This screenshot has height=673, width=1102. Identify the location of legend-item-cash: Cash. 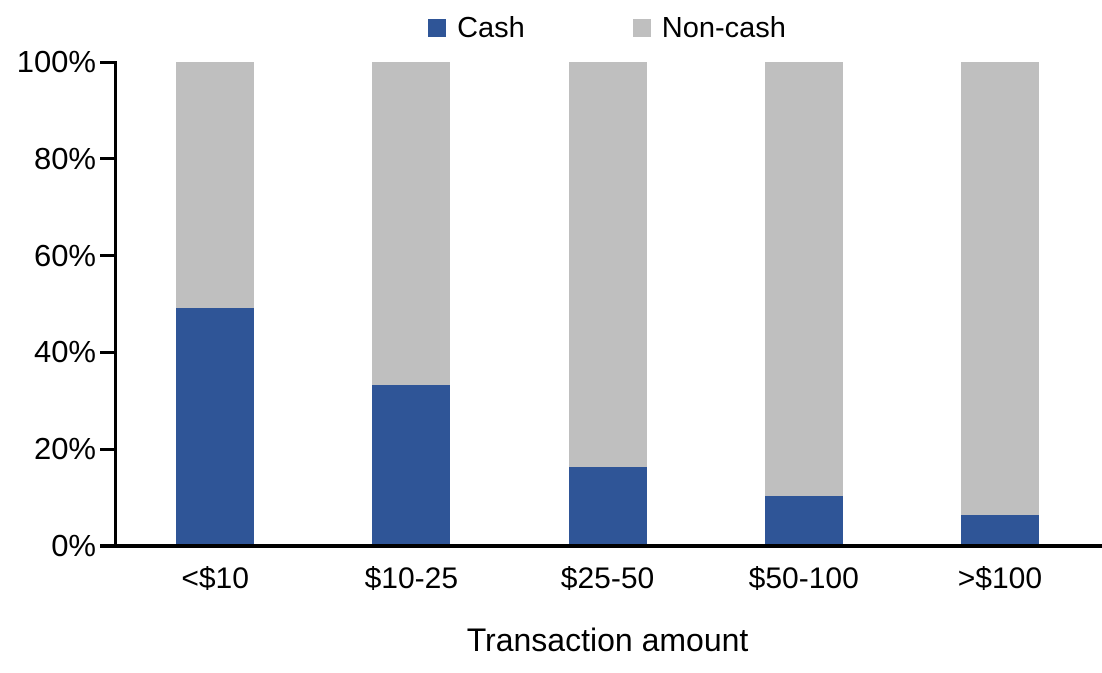
(476, 28).